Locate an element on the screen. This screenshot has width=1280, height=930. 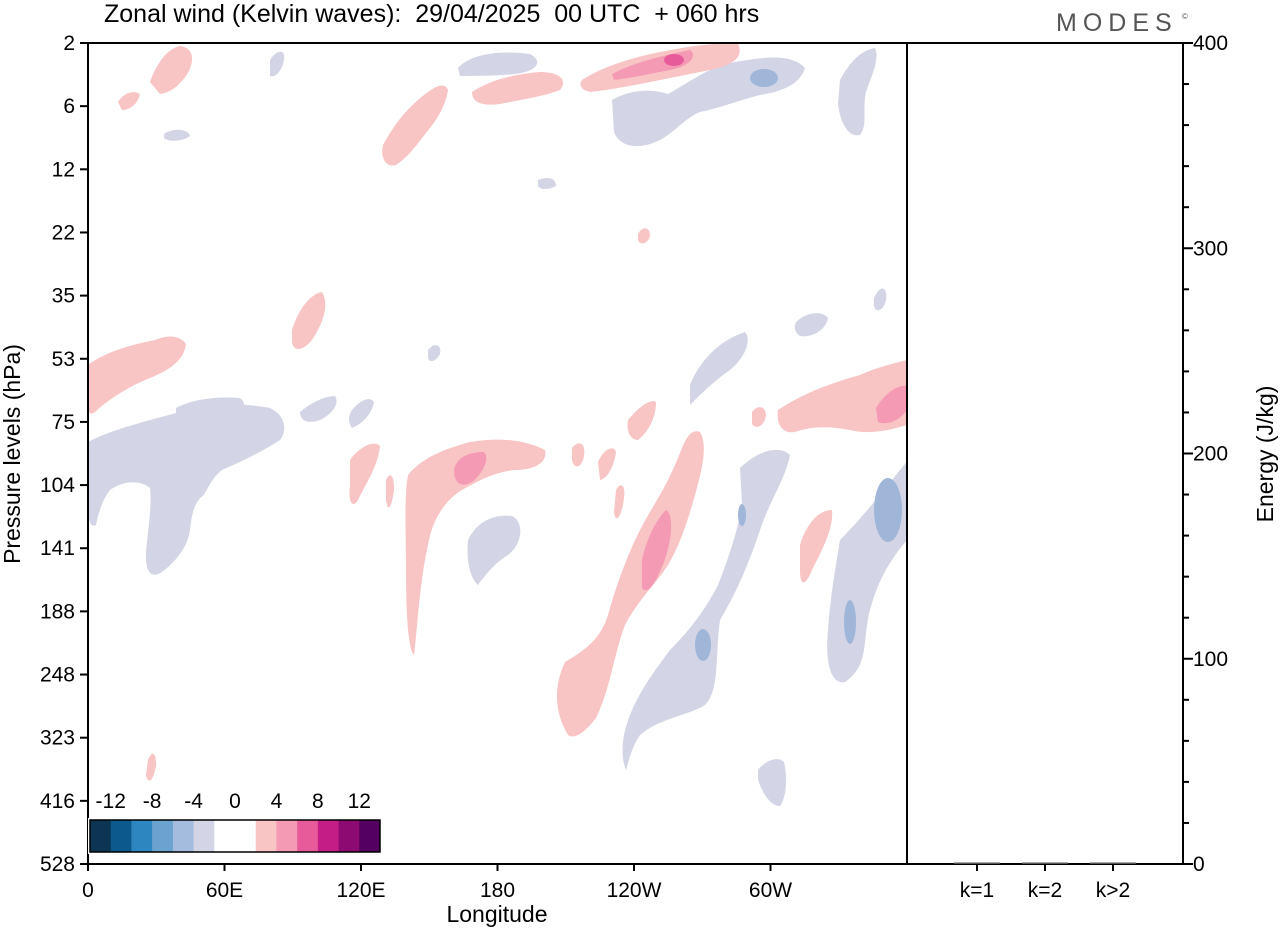
positive-stream-diagonal is located at coordinates (630, 584).